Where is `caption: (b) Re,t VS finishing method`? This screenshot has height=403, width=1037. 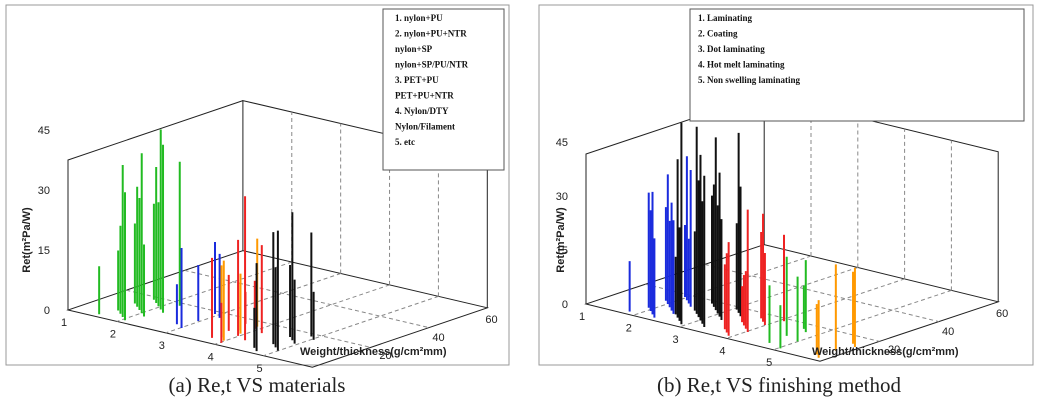 caption: (b) Re,t VS finishing method is located at coordinates (779, 385).